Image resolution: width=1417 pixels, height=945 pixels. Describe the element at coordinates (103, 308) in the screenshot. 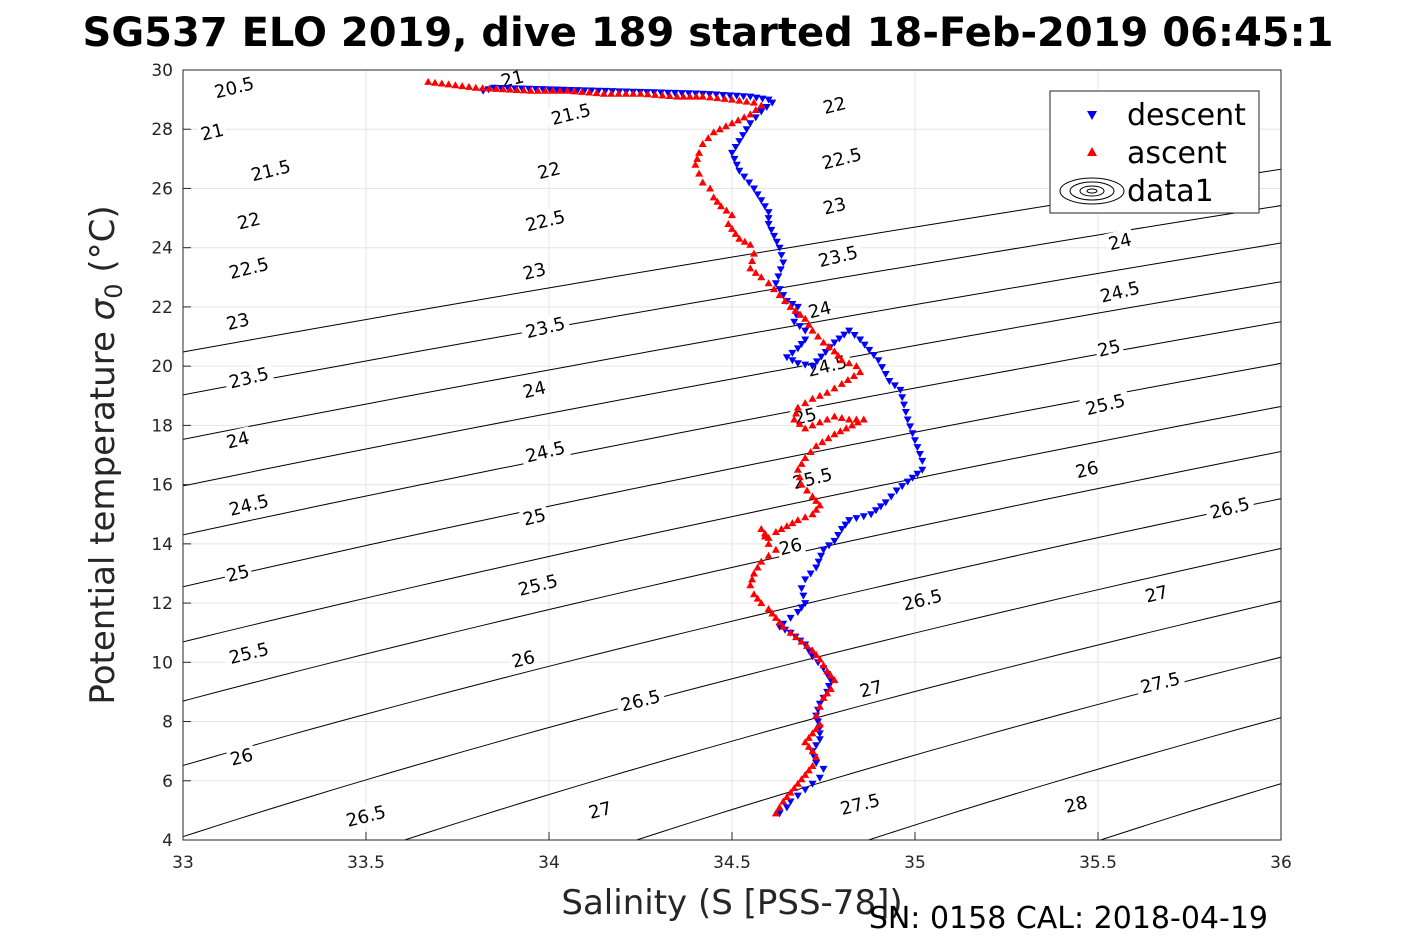

I see `y-axis-label-sigma: σ` at that location.